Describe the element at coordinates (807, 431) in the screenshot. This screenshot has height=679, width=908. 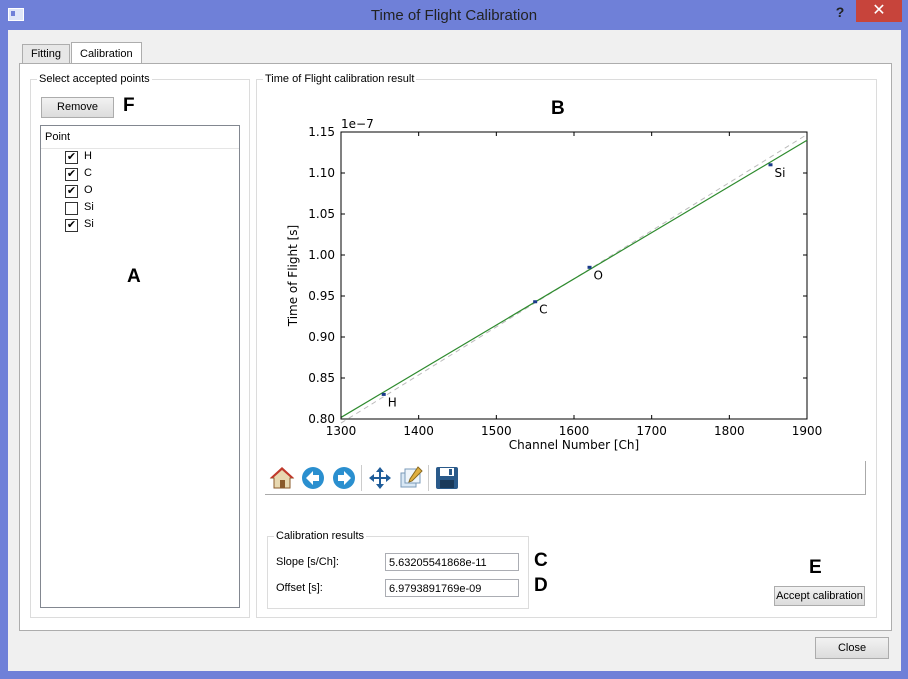
I see `x-tick-label: 1900` at that location.